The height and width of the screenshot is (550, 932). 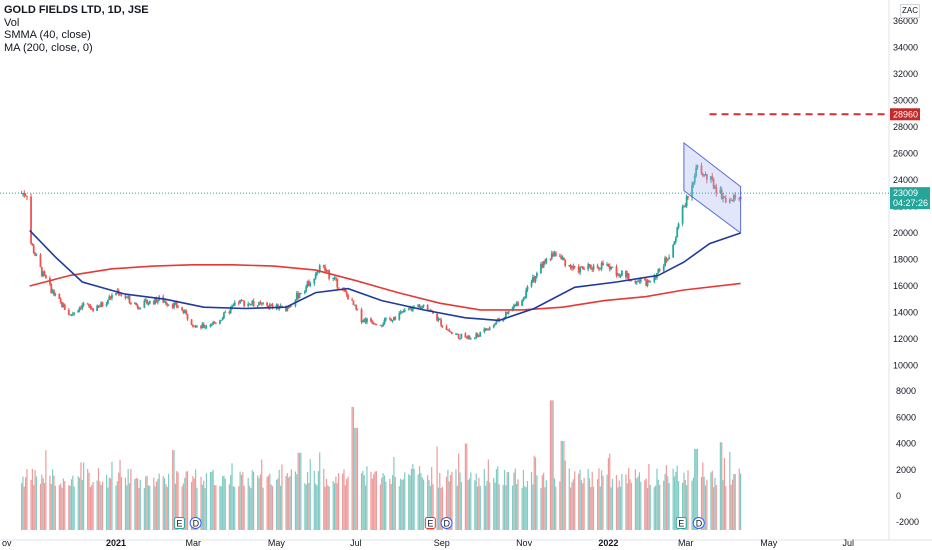 What do you see at coordinates (446, 523) in the screenshot?
I see `dividend-event-marker` at bounding box center [446, 523].